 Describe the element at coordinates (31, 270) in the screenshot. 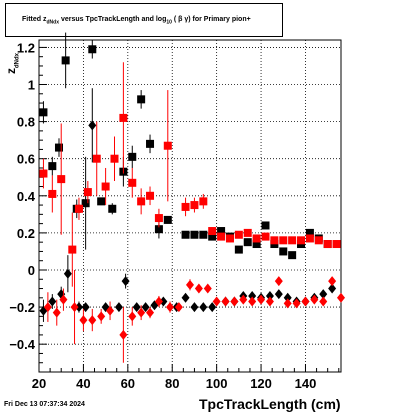

I see `y-tick-label: 0` at that location.